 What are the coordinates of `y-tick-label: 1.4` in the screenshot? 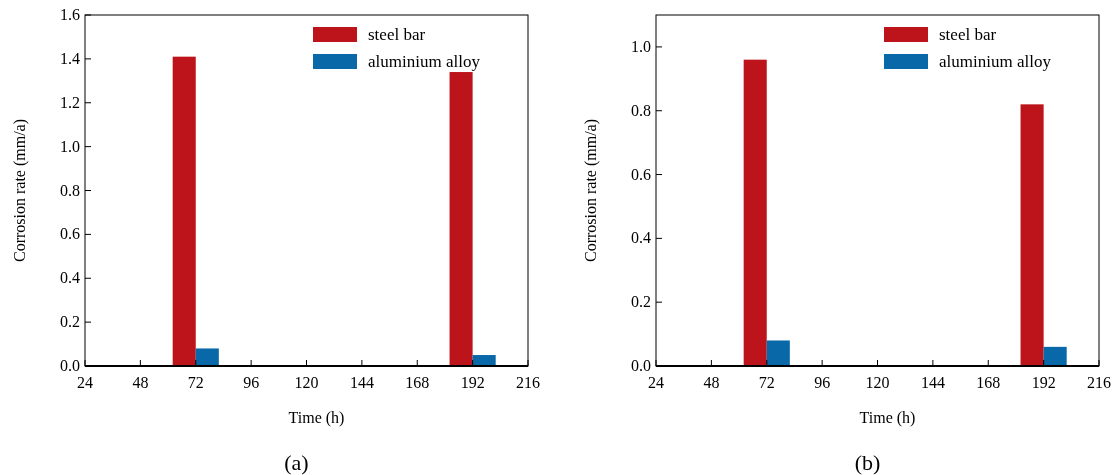 It's located at (70, 58).